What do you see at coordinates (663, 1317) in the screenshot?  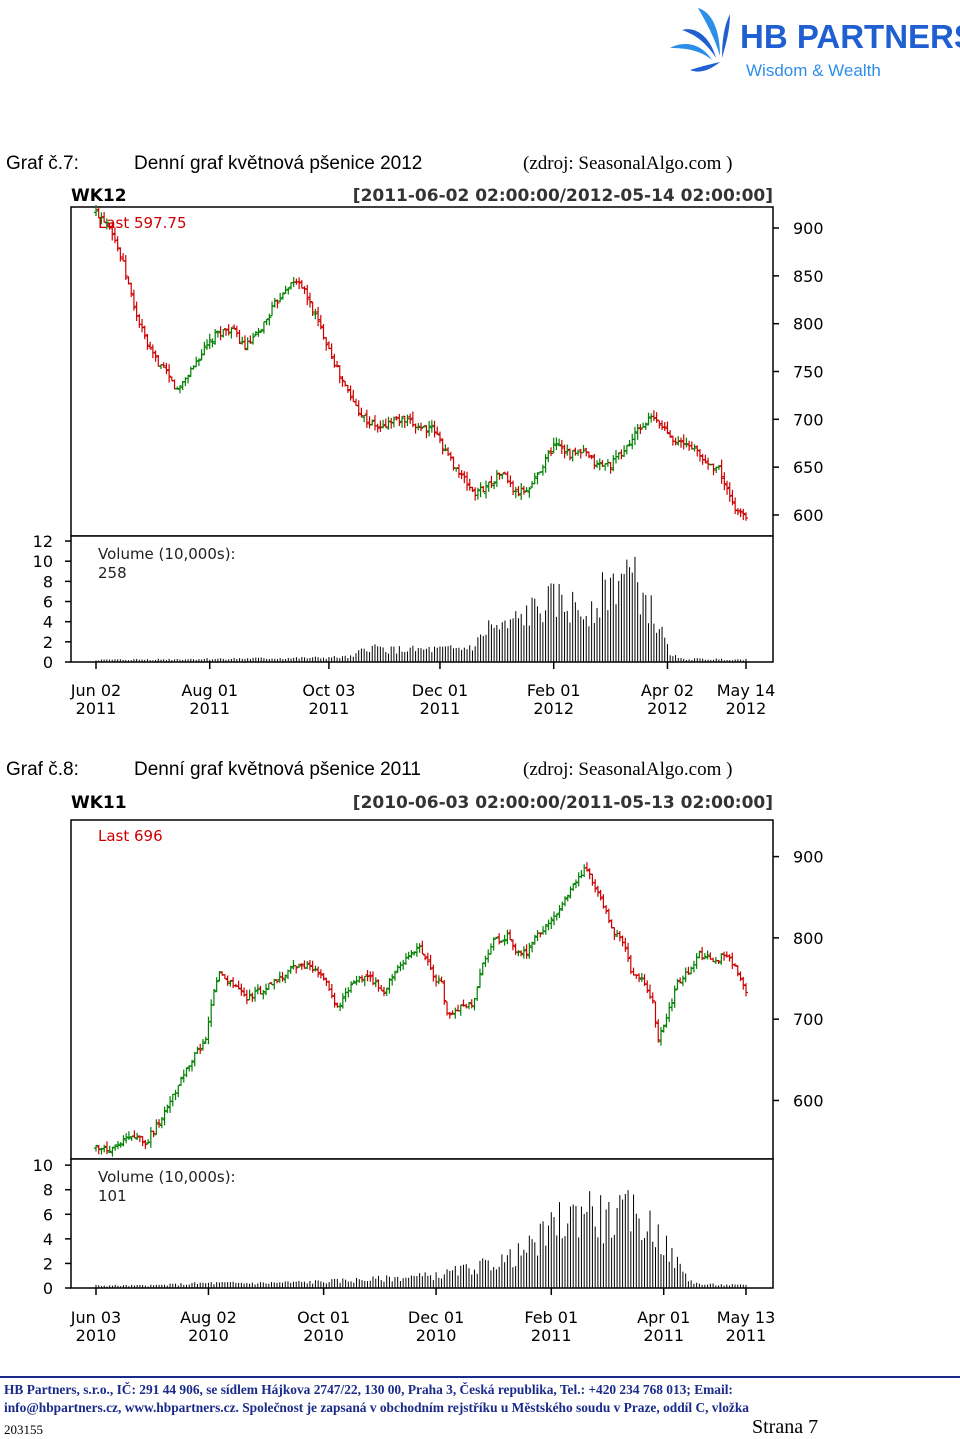 I see `x-tick-label: Apr 01` at bounding box center [663, 1317].